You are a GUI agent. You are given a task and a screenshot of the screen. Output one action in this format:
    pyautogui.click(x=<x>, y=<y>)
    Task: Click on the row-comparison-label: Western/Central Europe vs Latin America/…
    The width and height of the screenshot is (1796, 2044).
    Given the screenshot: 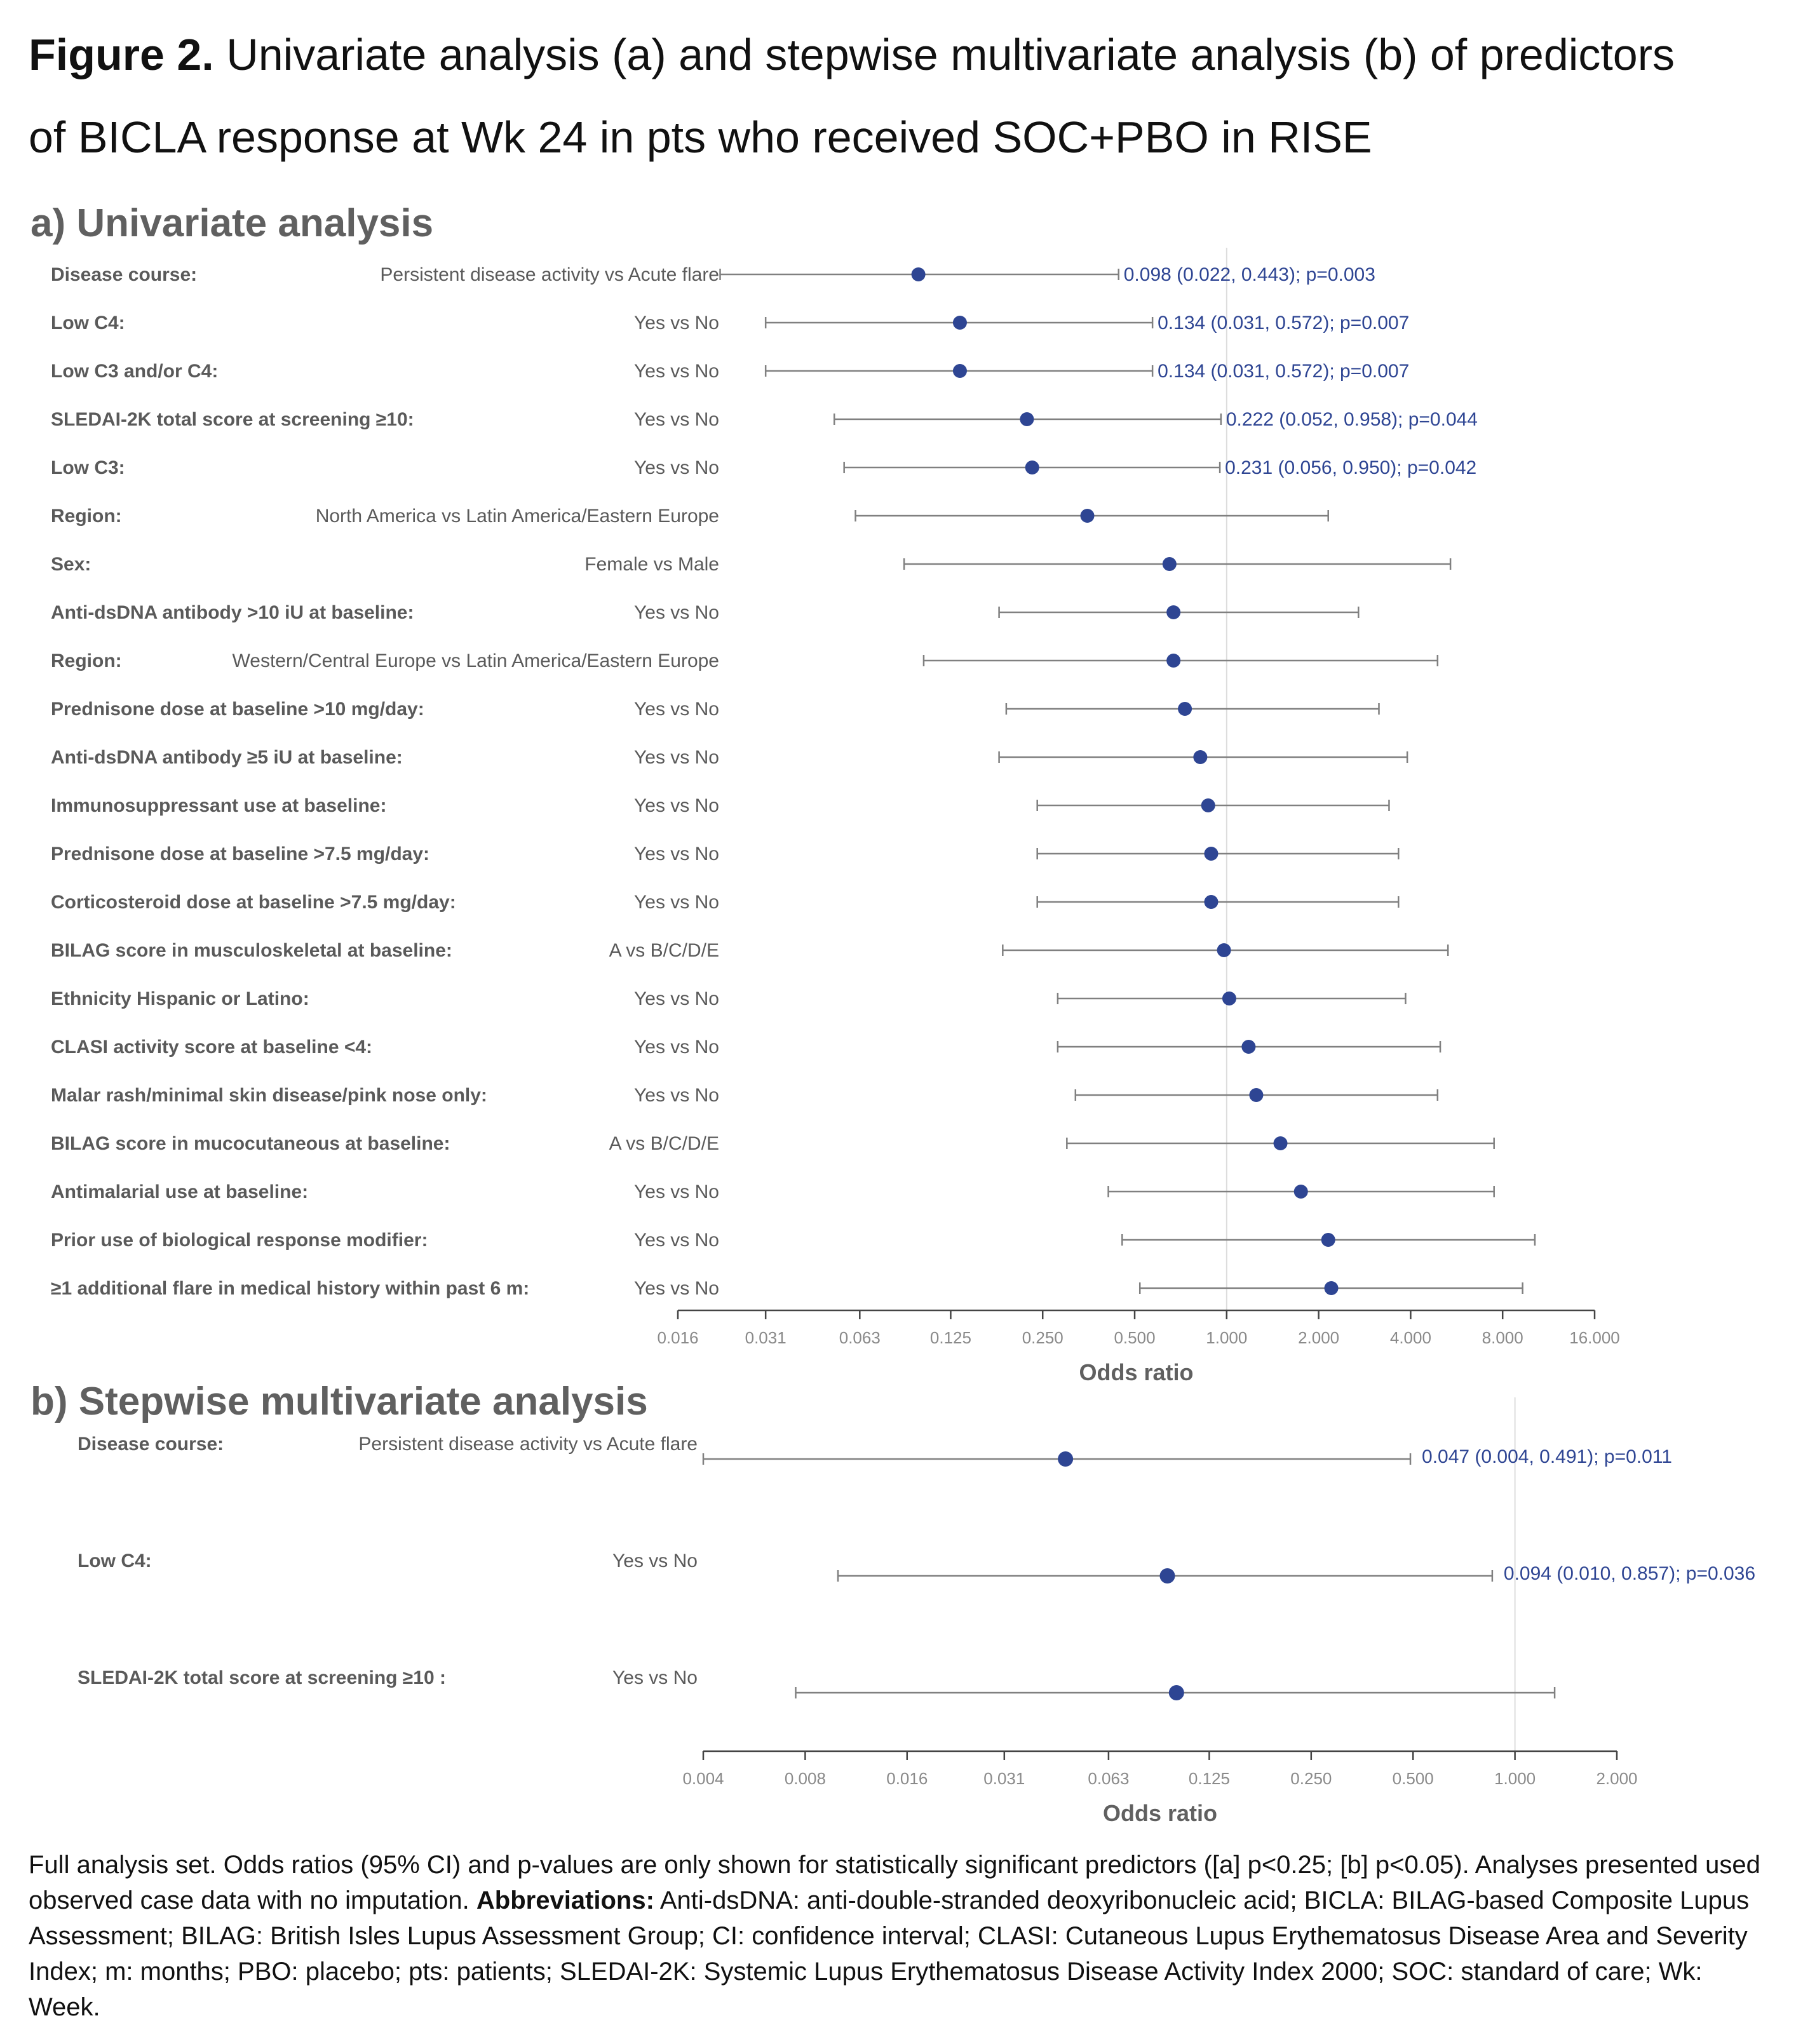 What is the action you would take?
    pyautogui.click(x=477, y=661)
    